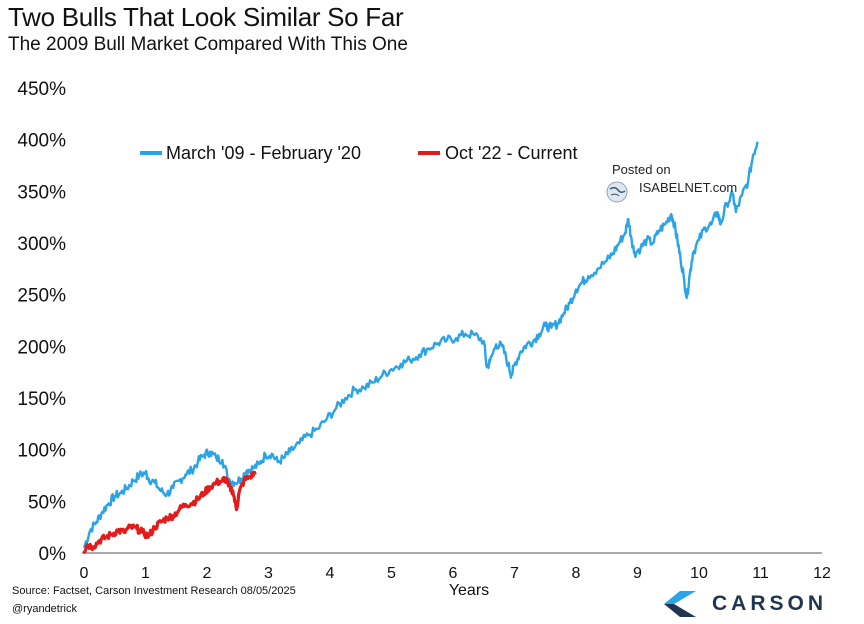  What do you see at coordinates (699, 573) in the screenshot?
I see `x-tick-label: 10` at bounding box center [699, 573].